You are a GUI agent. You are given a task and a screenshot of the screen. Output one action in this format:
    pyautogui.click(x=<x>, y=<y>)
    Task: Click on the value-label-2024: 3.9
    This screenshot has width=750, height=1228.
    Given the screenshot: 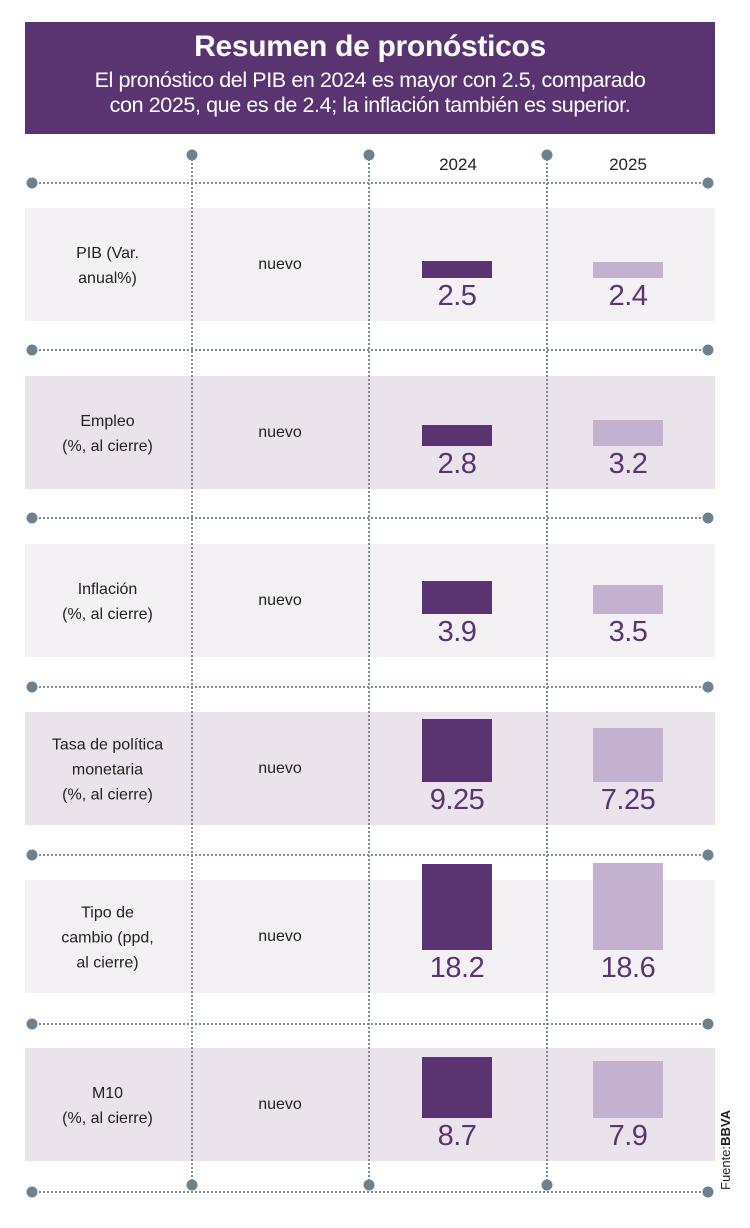 What is the action you would take?
    pyautogui.click(x=457, y=632)
    